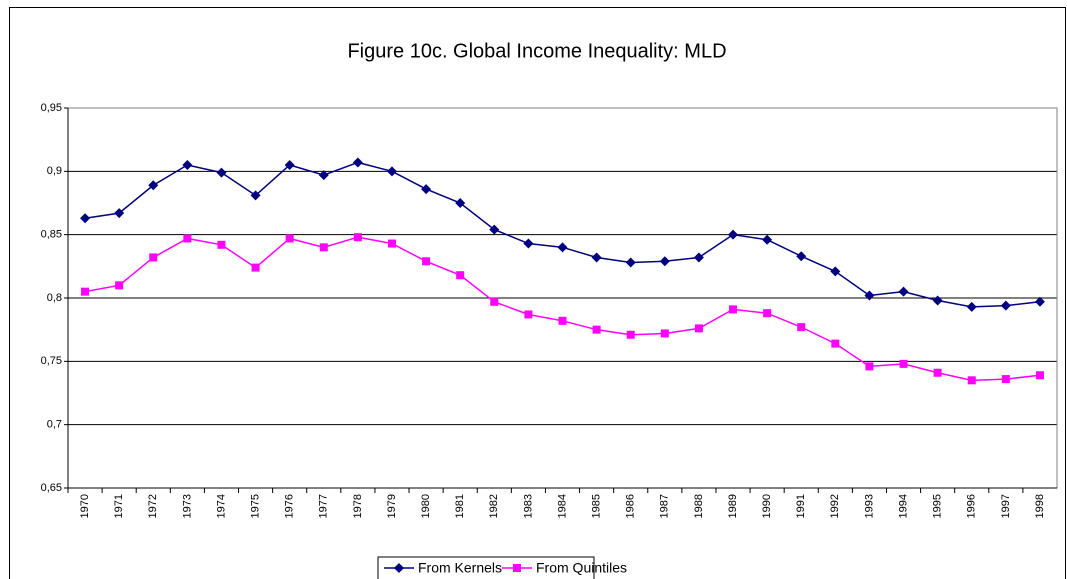  I want to click on y-tick-label: 0,9, so click(54, 171).